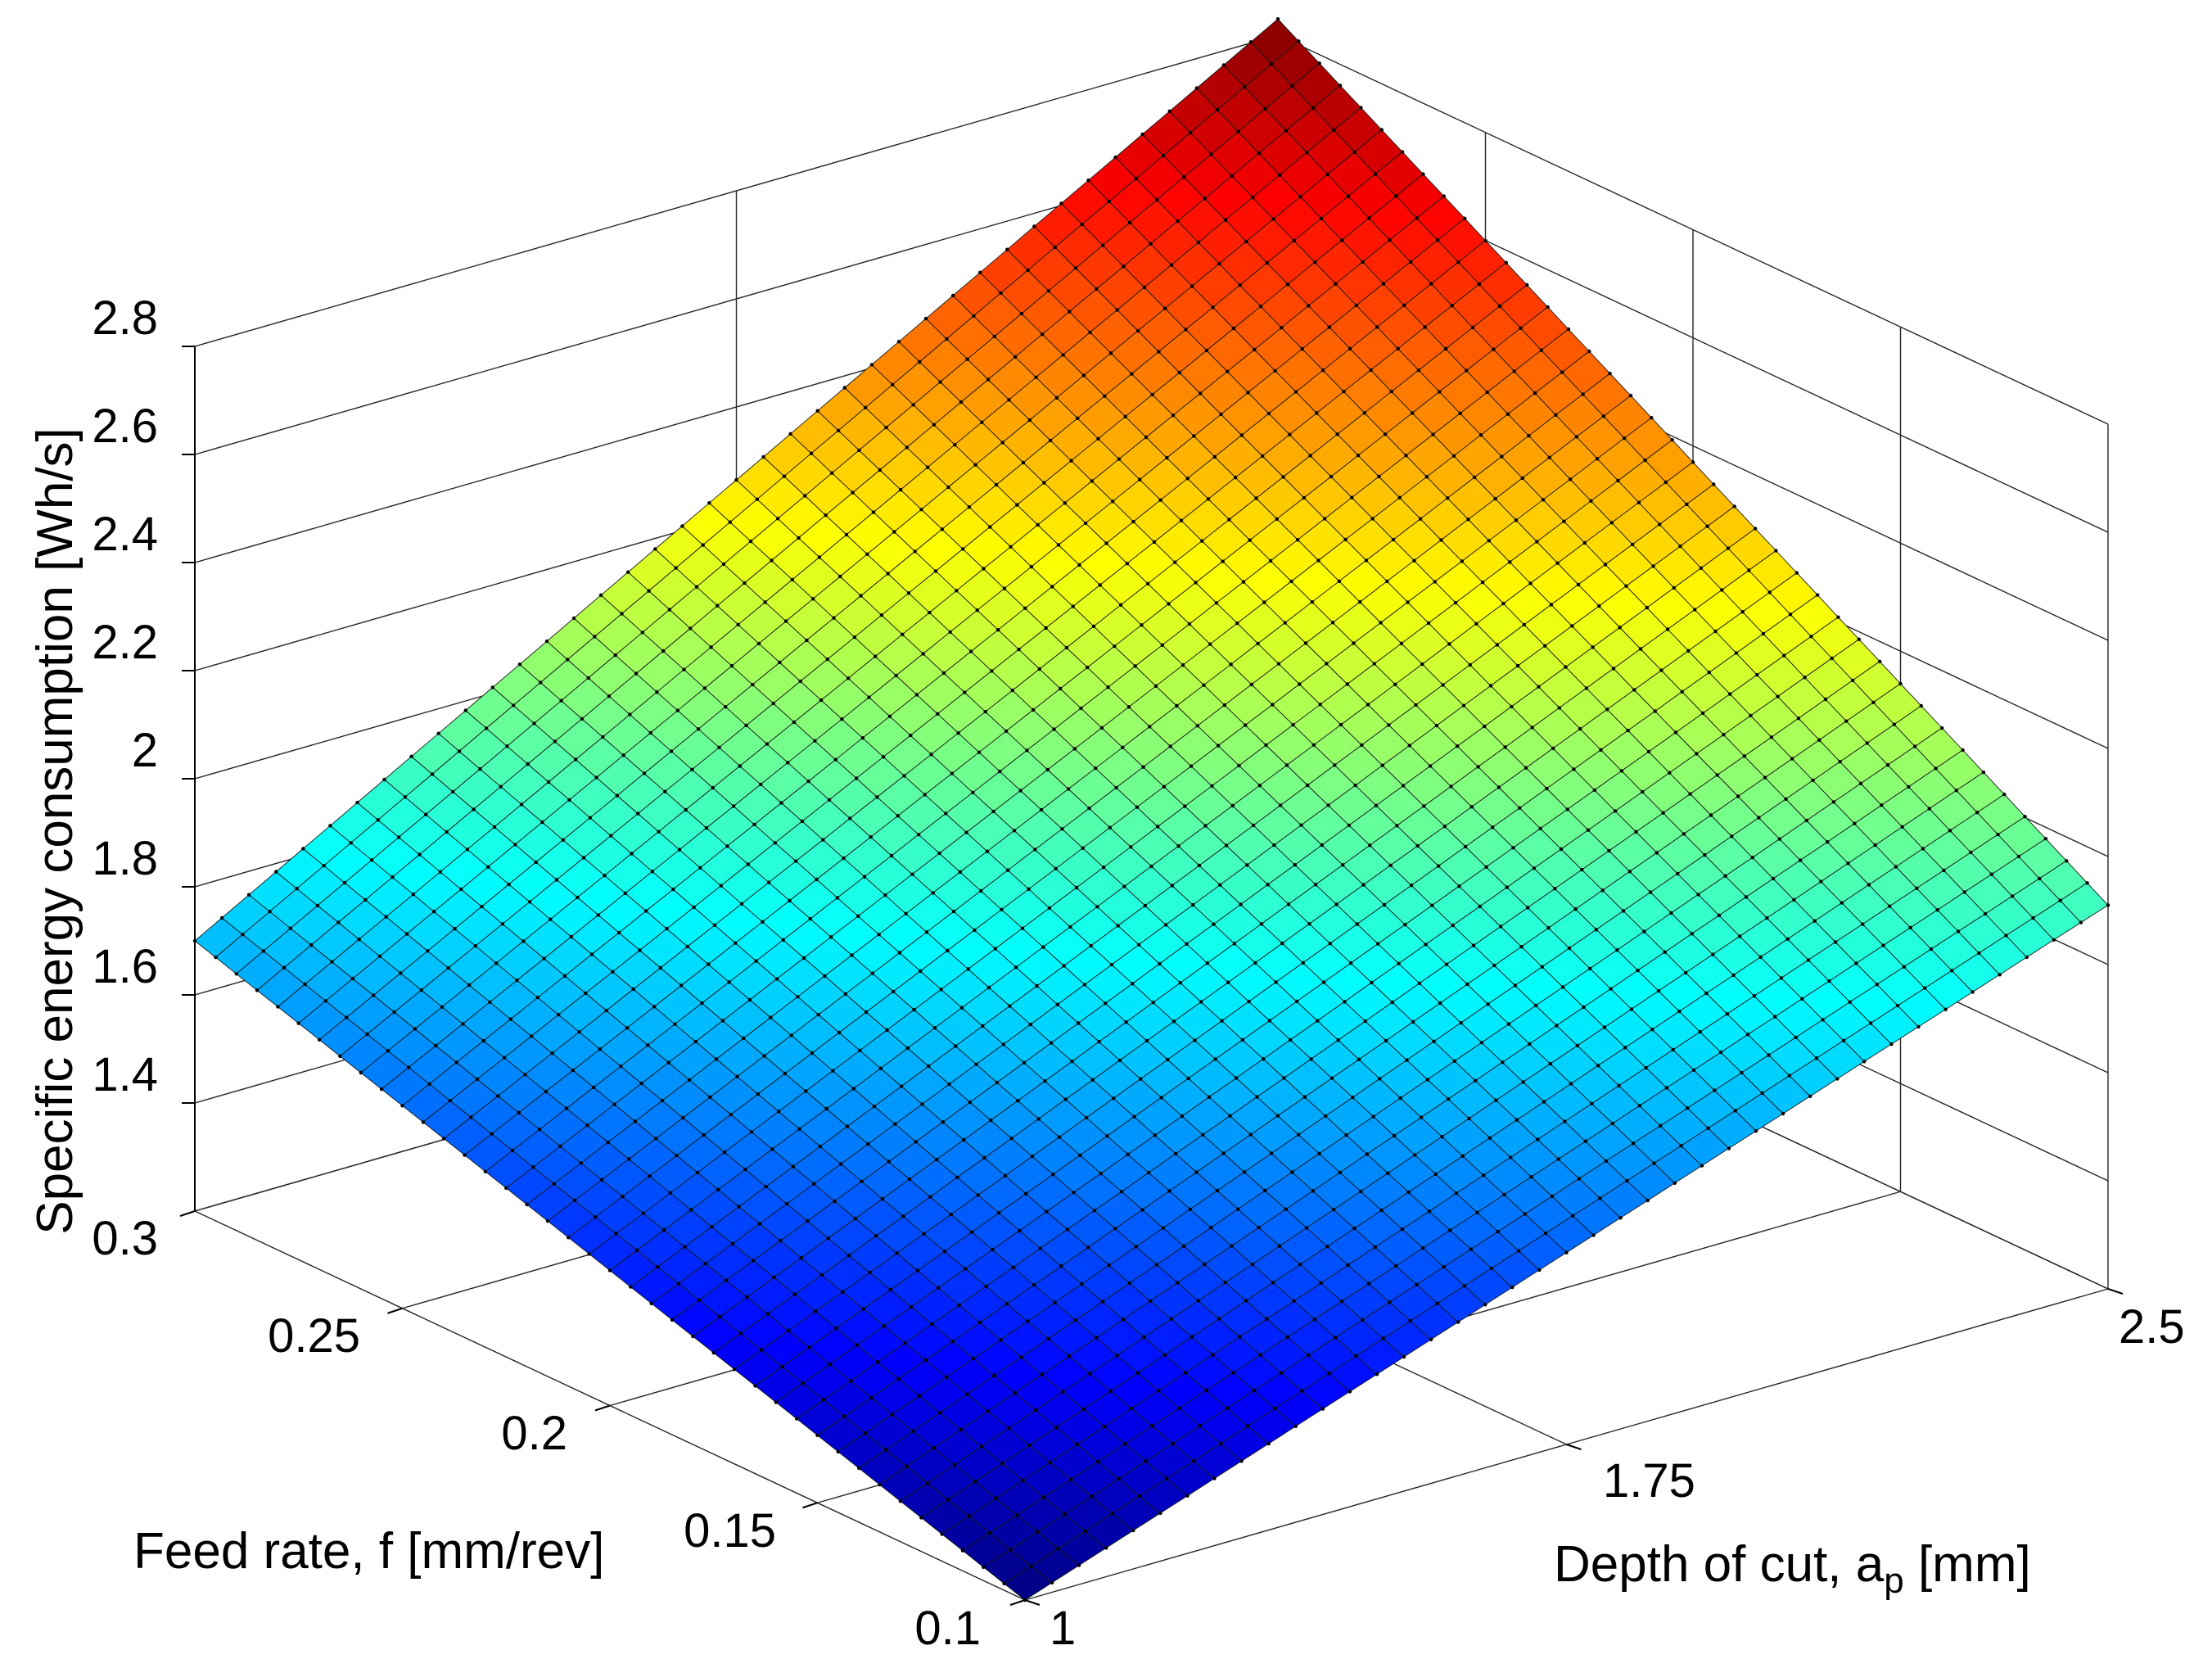 The height and width of the screenshot is (1659, 2212). I want to click on z-tick-label: 1.8, so click(125, 858).